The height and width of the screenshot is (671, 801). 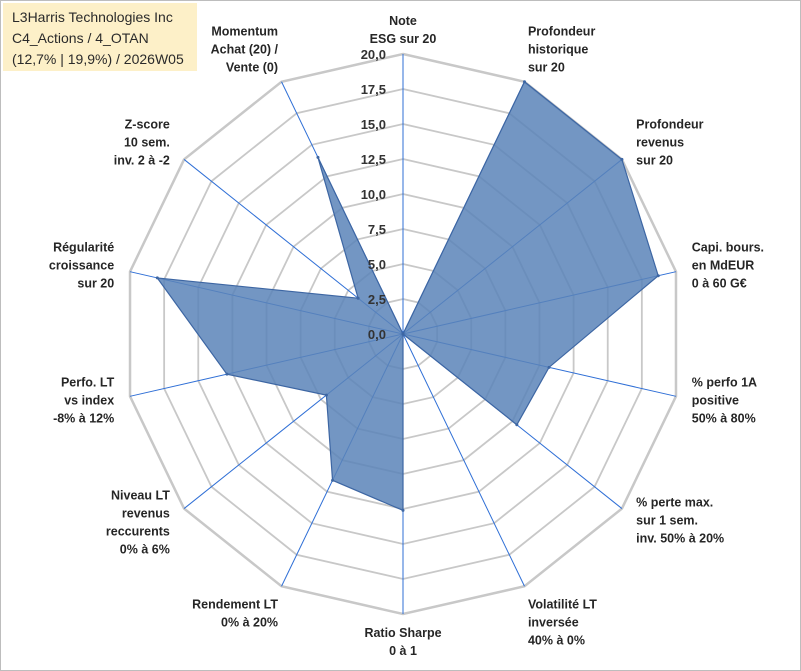 I want to click on axis-label: Perfo. LT vs index -8% à 12%, so click(x=84, y=400).